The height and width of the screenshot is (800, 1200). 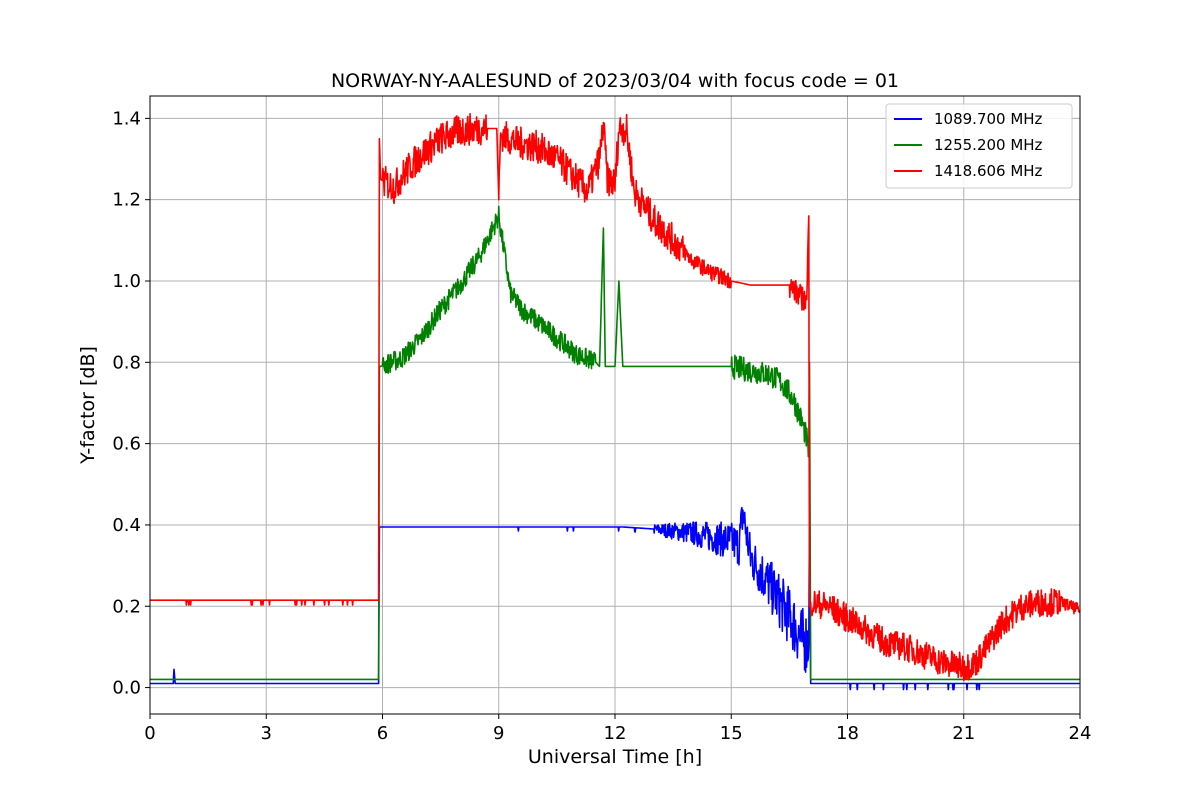 I want to click on legend: 1089.700 MHz 1255.200 MHz 1418.606 MHz, so click(x=979, y=146).